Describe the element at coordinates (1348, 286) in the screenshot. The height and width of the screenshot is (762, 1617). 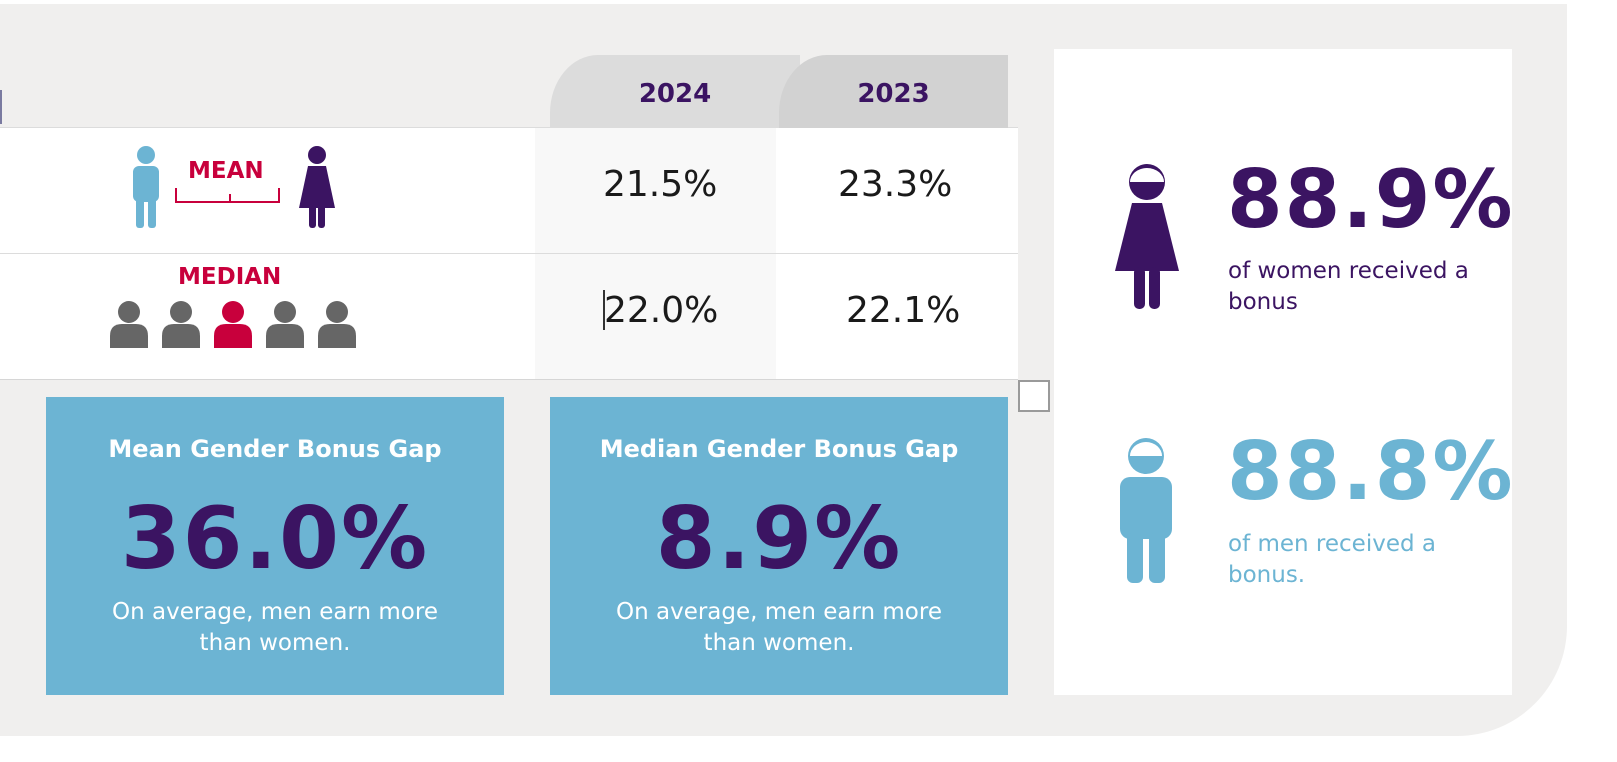
I see `women-received-desc: of women received a bonus` at that location.